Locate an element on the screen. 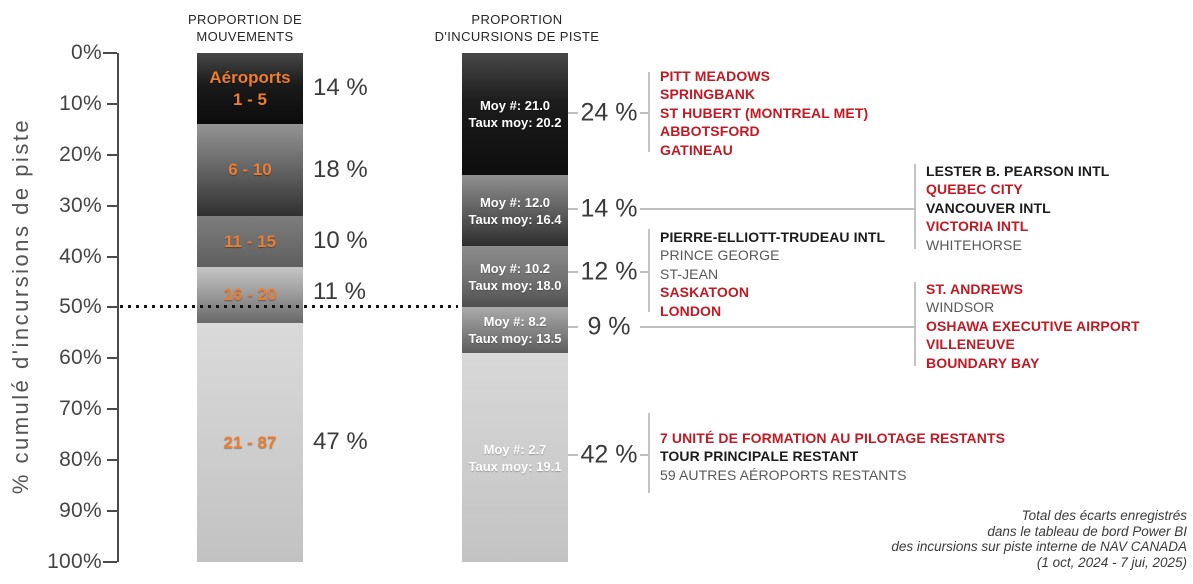 The image size is (1193, 584). pct-label-incursions-4: 9 % is located at coordinates (609, 327).